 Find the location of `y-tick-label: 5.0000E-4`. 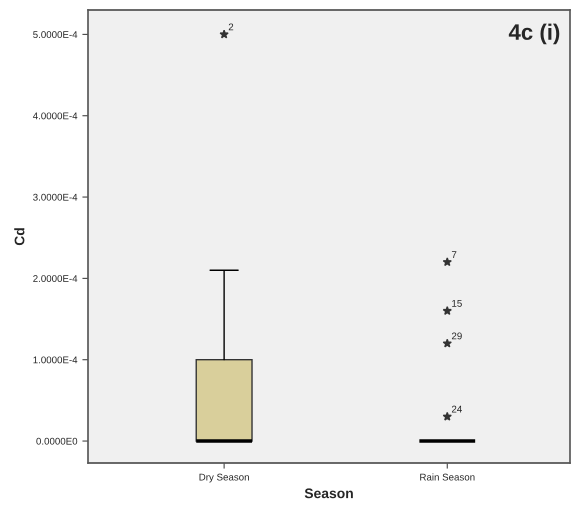

y-tick-label: 5.0000E-4 is located at coordinates (55, 34).